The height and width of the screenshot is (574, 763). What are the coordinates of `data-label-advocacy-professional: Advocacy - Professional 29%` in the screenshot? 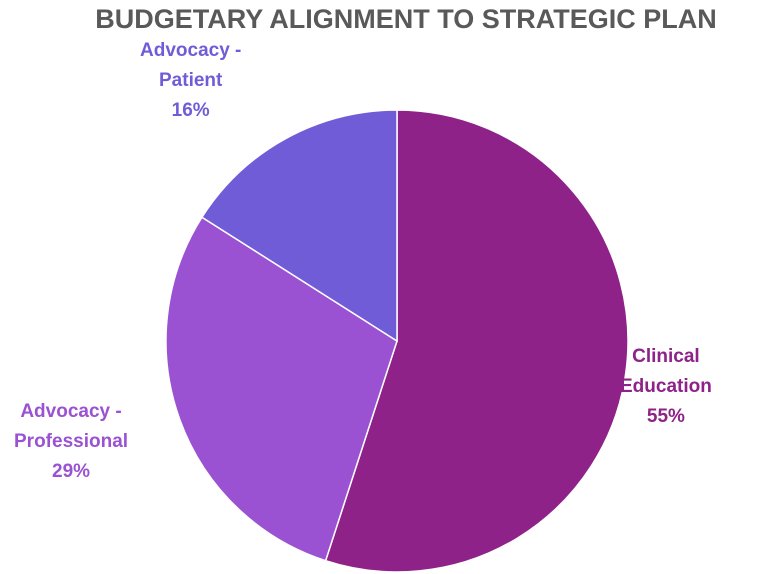 It's located at (71, 442).